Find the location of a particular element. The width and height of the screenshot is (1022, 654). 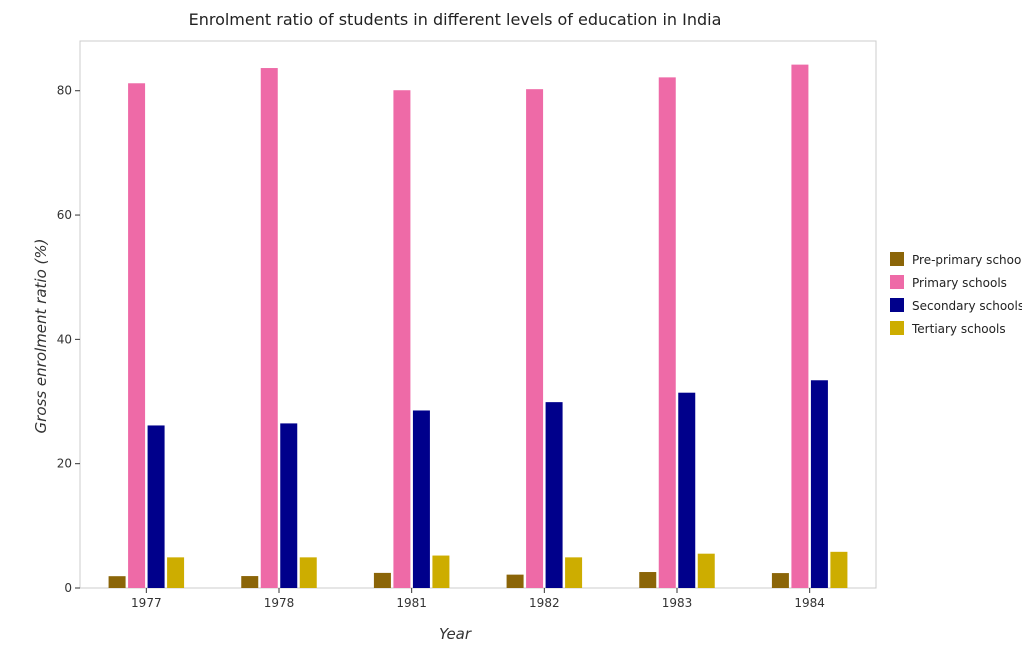

y-tick-label: 0 is located at coordinates (68, 588).